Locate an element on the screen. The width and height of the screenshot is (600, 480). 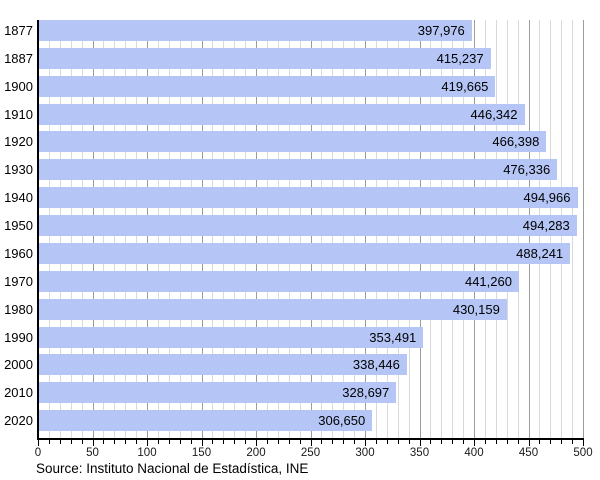
bar-value-label: 353,491 is located at coordinates (393, 337).